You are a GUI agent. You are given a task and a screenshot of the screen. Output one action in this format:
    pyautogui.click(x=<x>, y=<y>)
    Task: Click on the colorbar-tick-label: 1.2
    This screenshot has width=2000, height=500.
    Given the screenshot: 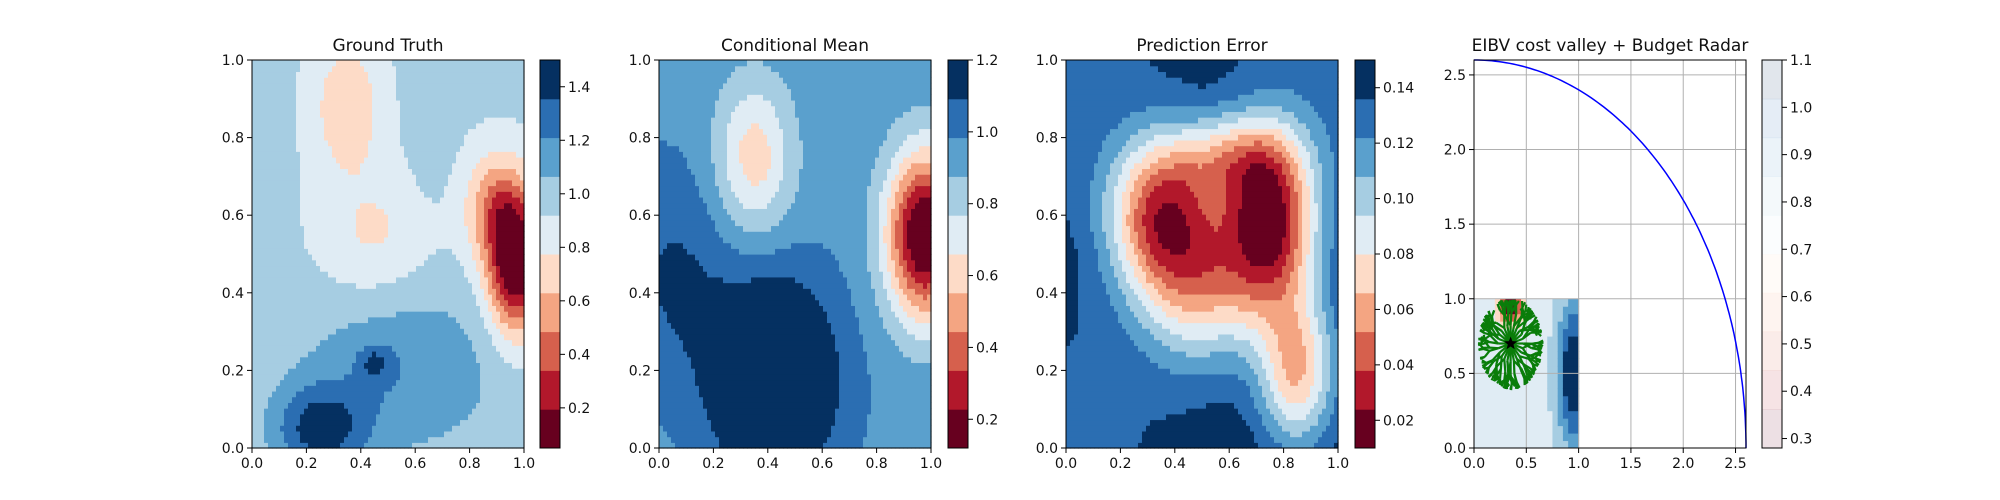 What is the action you would take?
    pyautogui.click(x=579, y=141)
    